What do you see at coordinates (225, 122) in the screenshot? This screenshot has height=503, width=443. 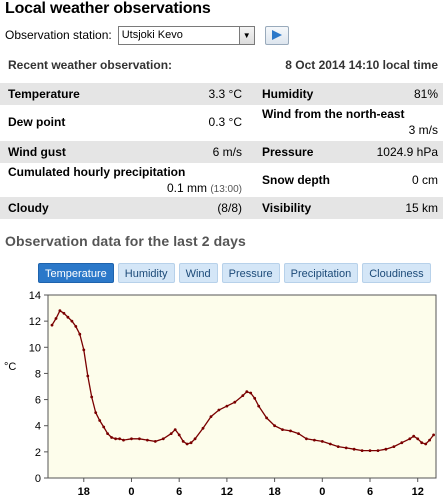 I see `dew-point-value: 0.3 °C` at bounding box center [225, 122].